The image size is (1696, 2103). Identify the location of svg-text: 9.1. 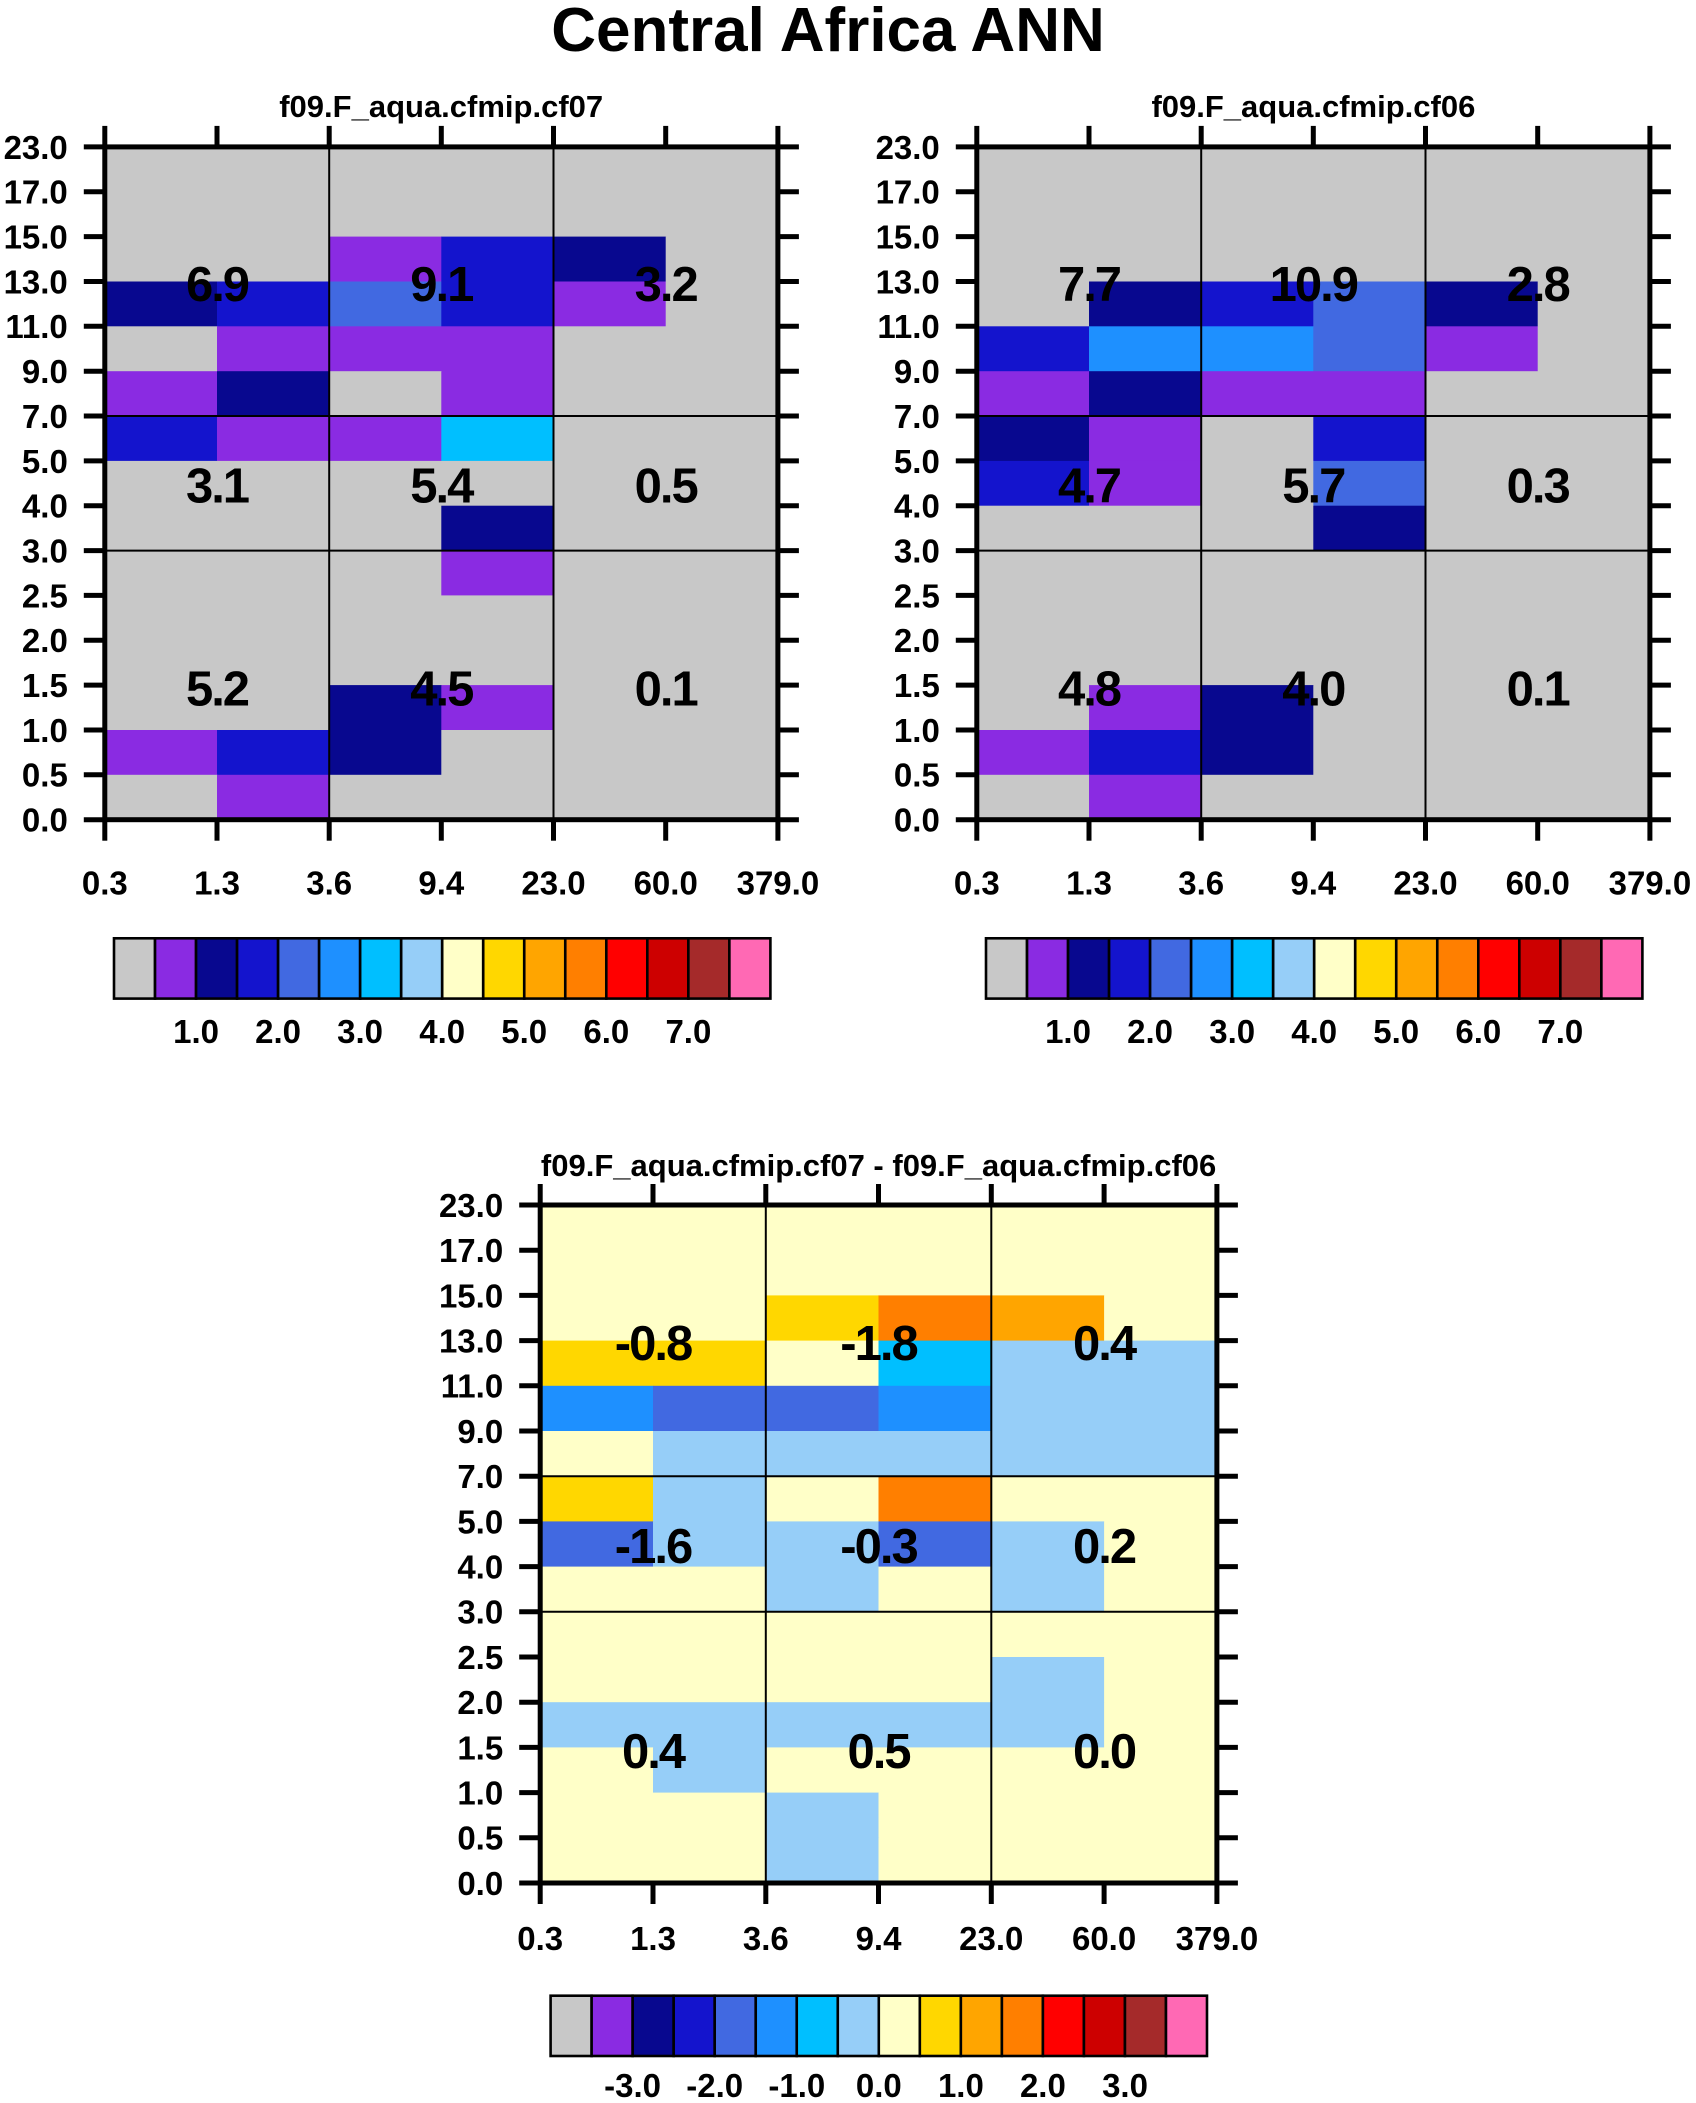
(441, 285).